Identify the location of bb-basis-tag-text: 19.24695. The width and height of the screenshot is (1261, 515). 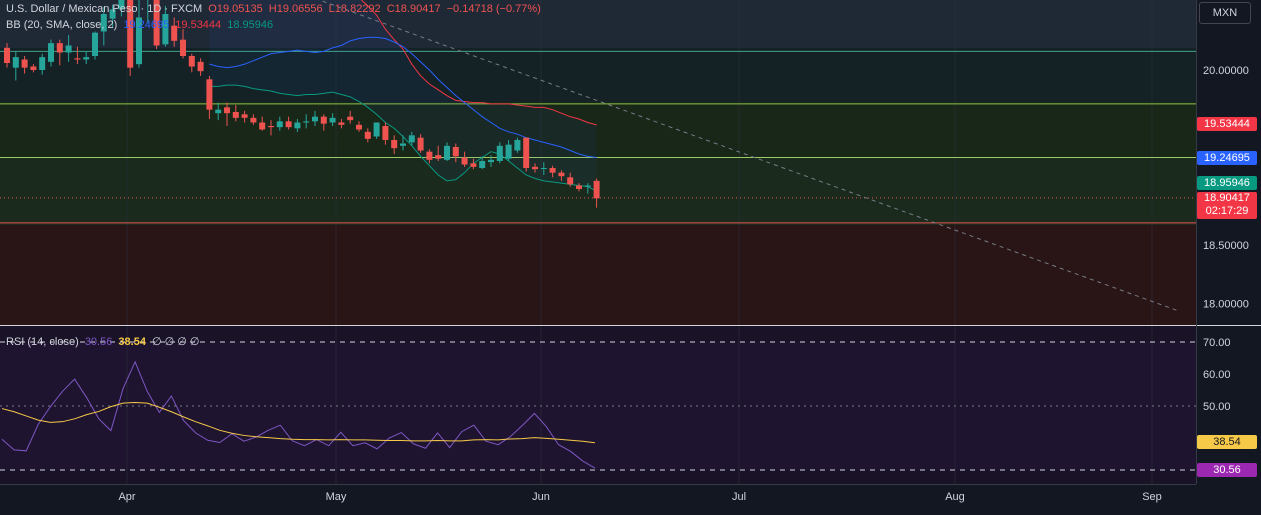
(1227, 158).